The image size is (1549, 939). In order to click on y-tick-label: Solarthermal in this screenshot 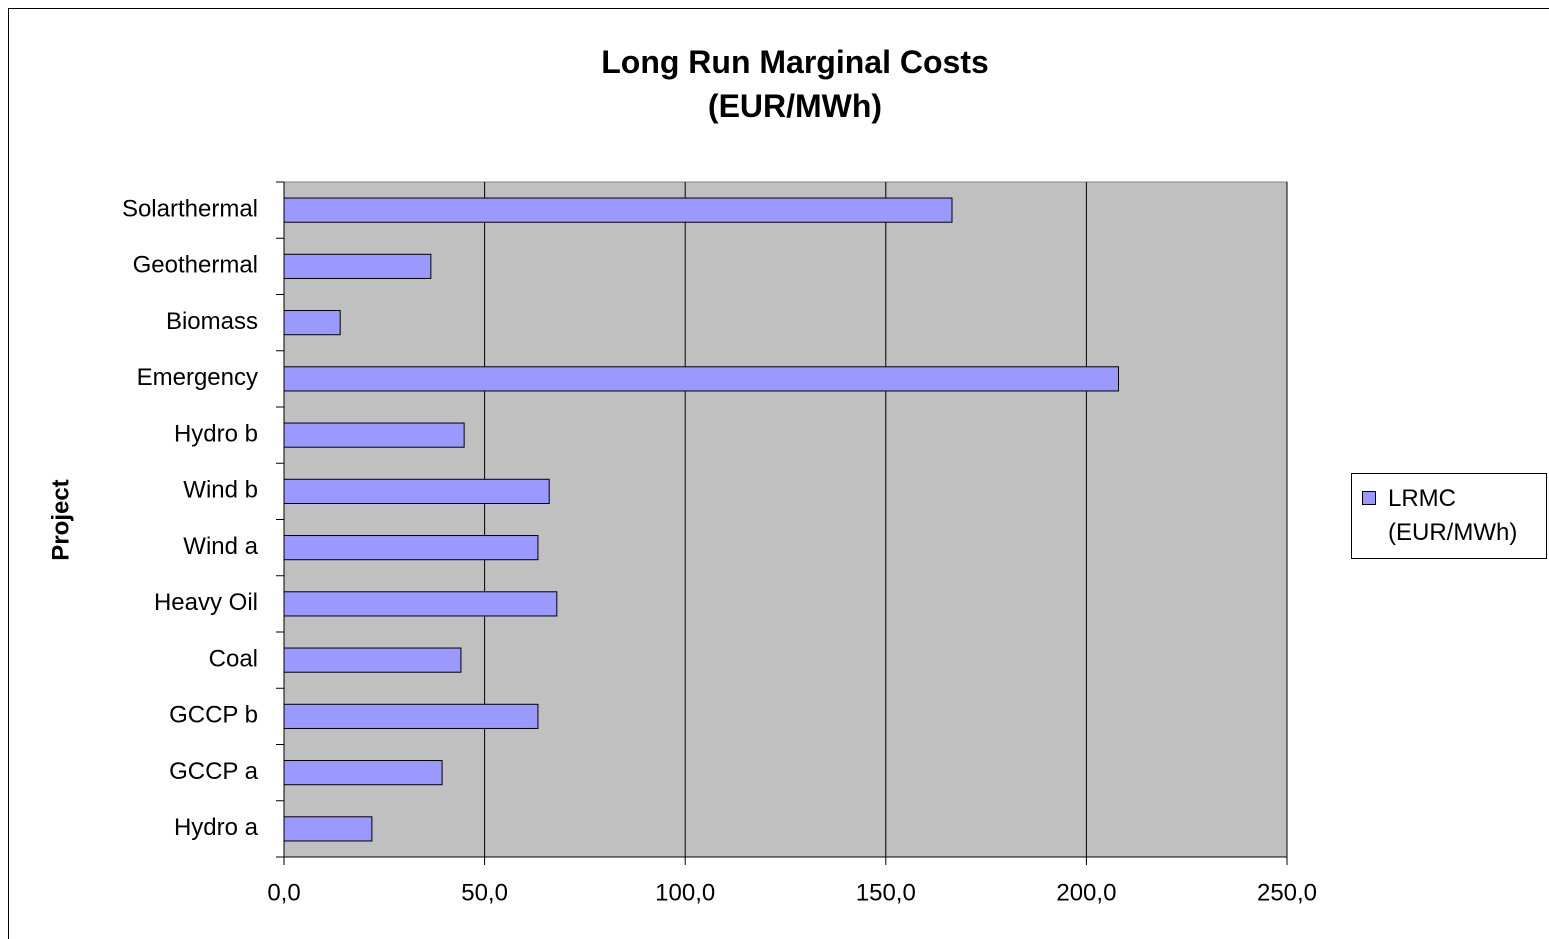, I will do `click(190, 208)`.